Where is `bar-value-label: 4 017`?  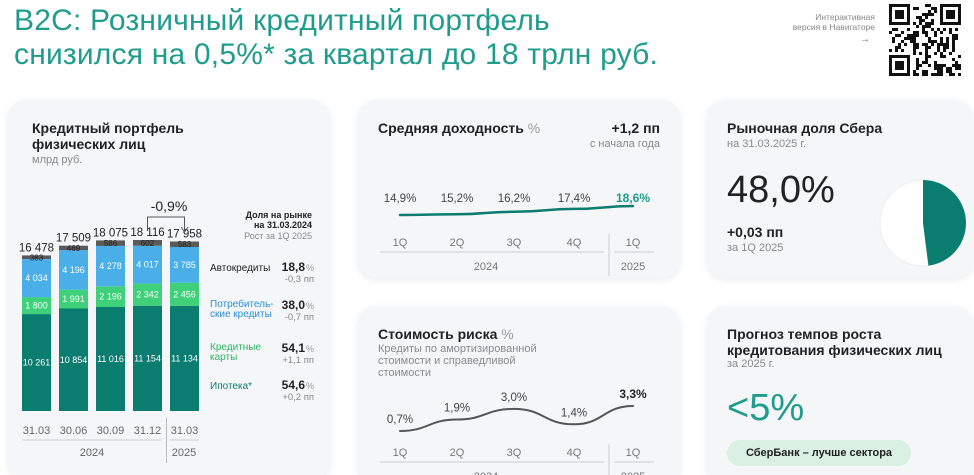
bar-value-label: 4 017 is located at coordinates (147, 265).